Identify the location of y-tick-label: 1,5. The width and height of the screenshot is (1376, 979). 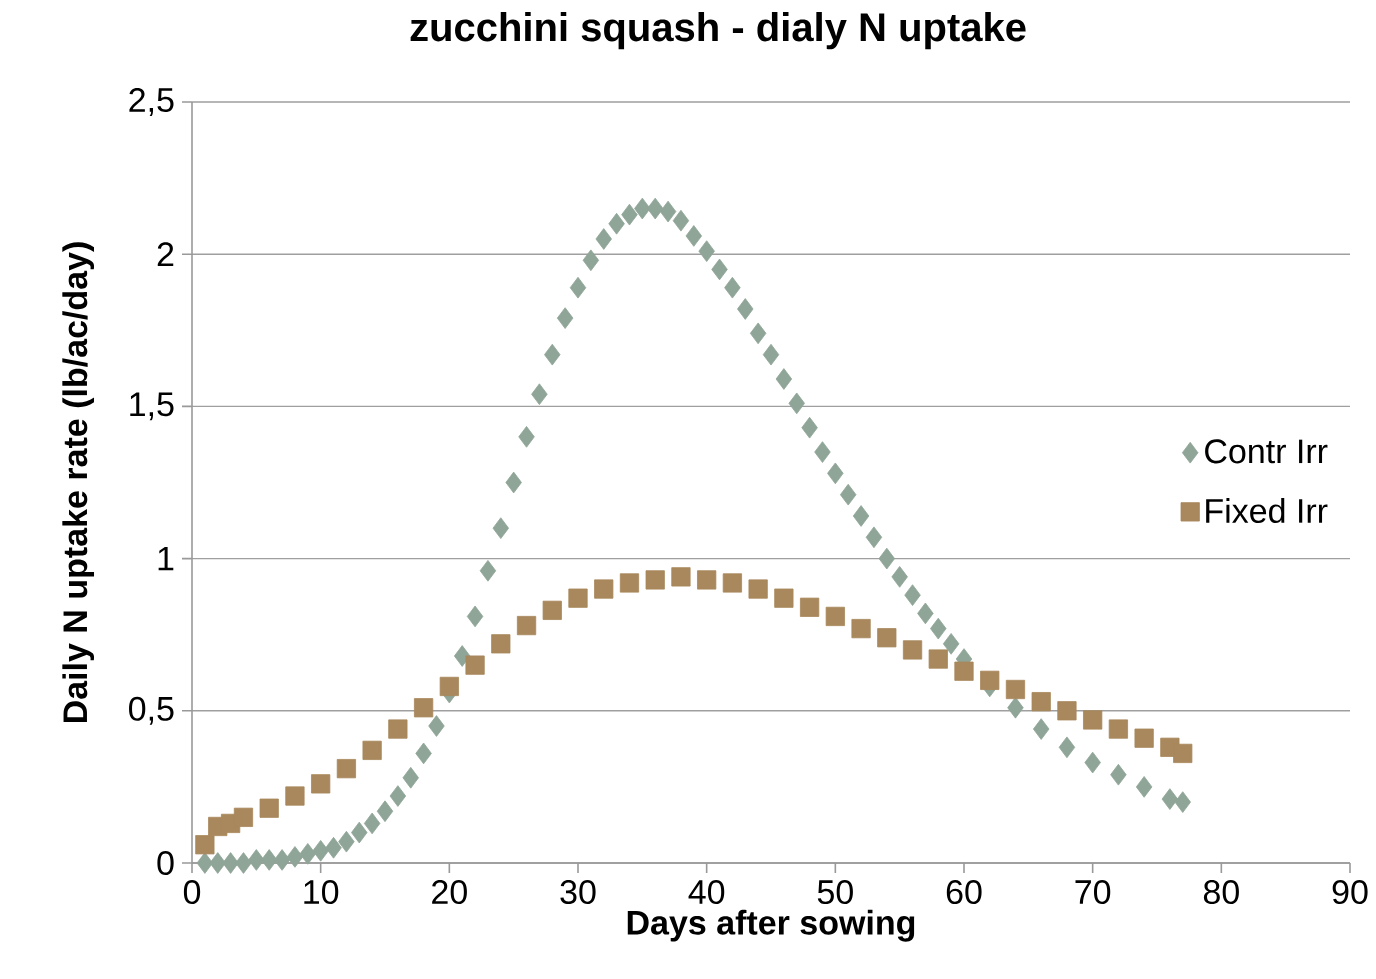
(152, 406).